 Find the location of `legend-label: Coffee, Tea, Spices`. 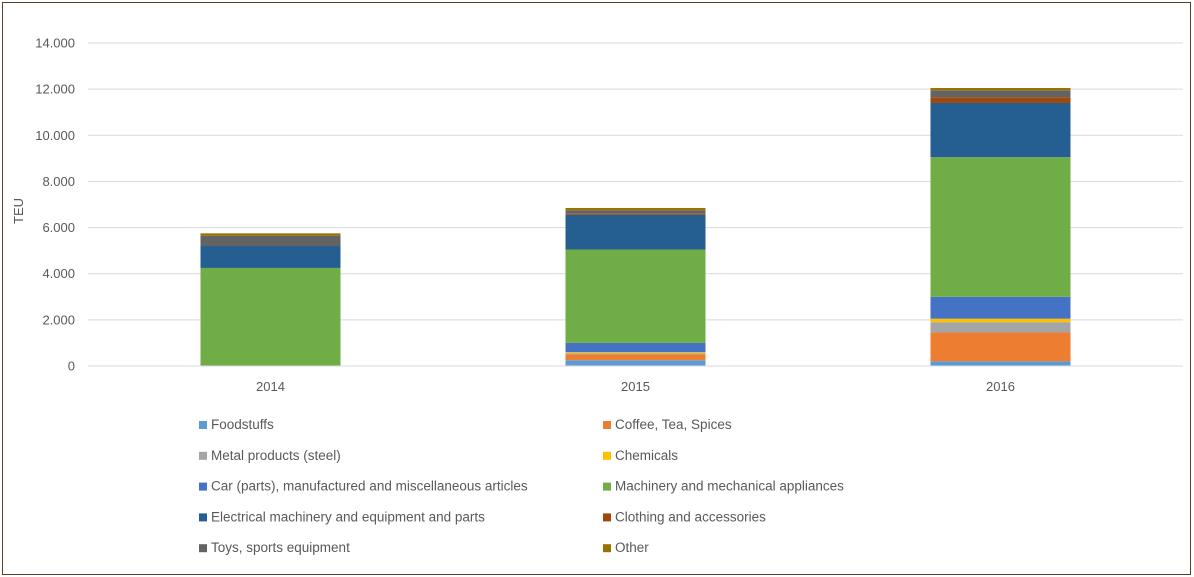

legend-label: Coffee, Tea, Spices is located at coordinates (673, 424).